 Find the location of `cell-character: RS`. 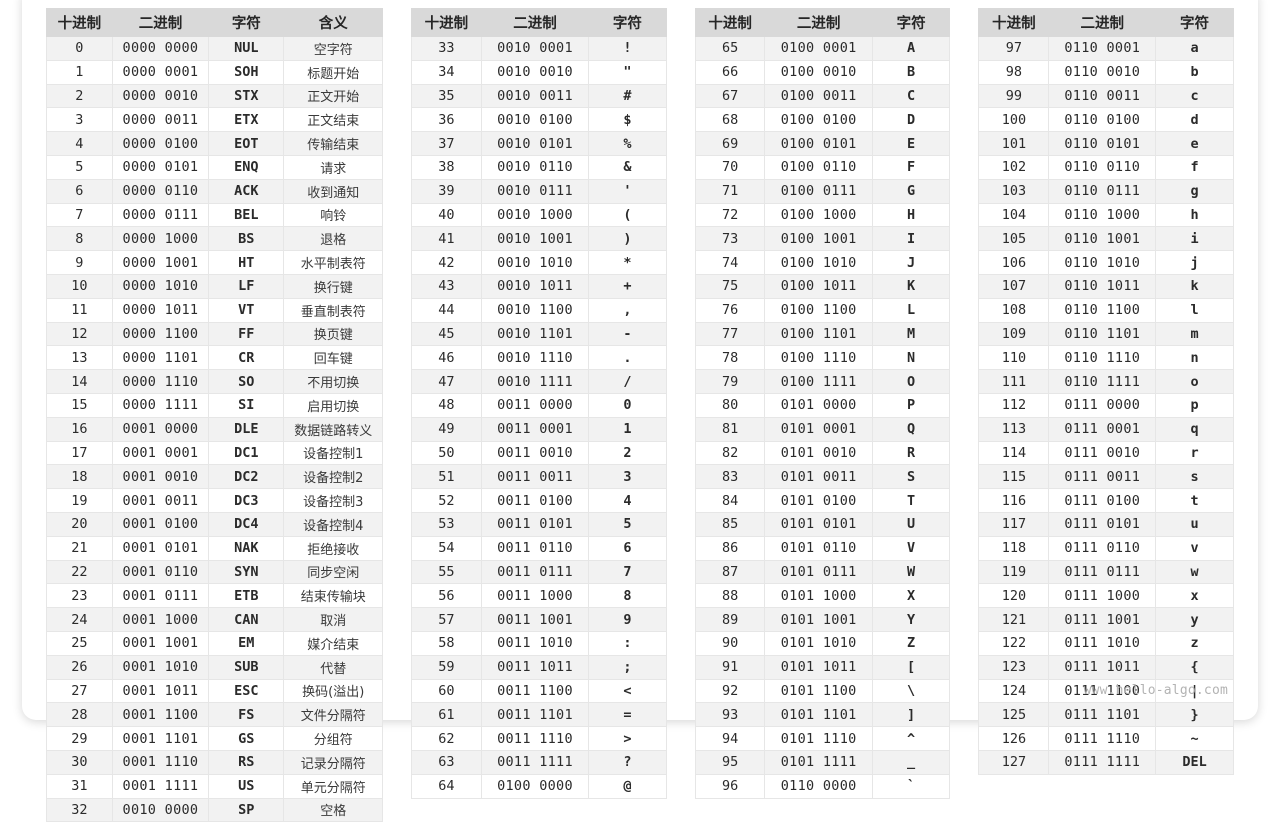

cell-character: RS is located at coordinates (246, 762).